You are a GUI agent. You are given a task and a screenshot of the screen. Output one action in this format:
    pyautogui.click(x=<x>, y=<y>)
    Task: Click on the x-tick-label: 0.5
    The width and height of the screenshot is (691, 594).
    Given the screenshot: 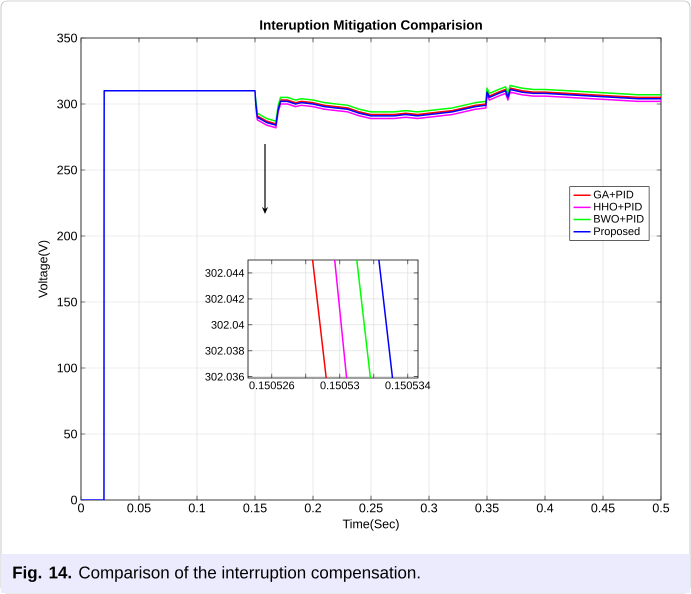 What is the action you would take?
    pyautogui.click(x=661, y=508)
    